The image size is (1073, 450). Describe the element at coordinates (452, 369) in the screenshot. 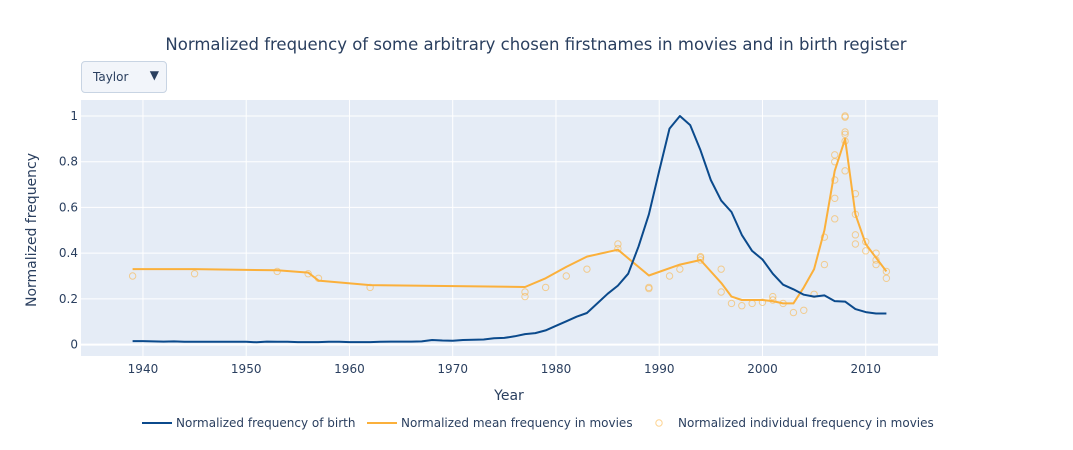

I see `x-tick-label: 1970` at that location.